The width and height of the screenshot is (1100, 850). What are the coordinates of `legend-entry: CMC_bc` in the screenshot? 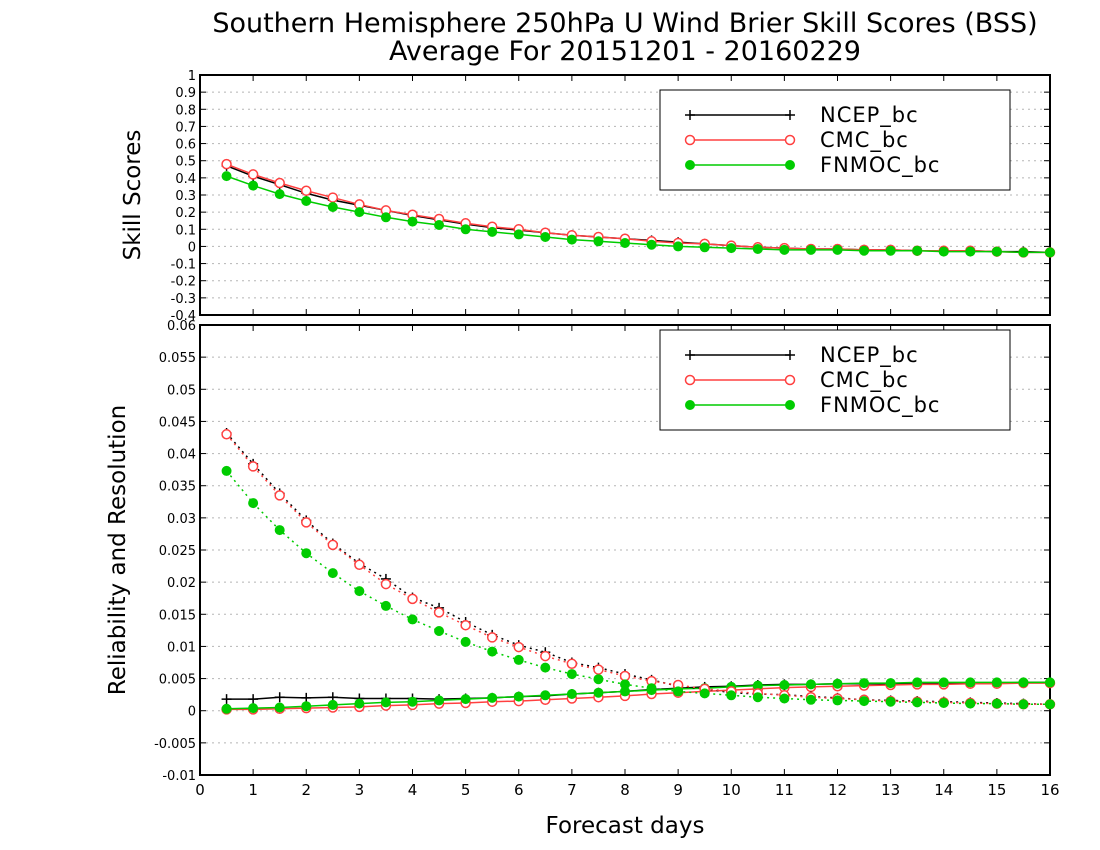 It's located at (796, 140).